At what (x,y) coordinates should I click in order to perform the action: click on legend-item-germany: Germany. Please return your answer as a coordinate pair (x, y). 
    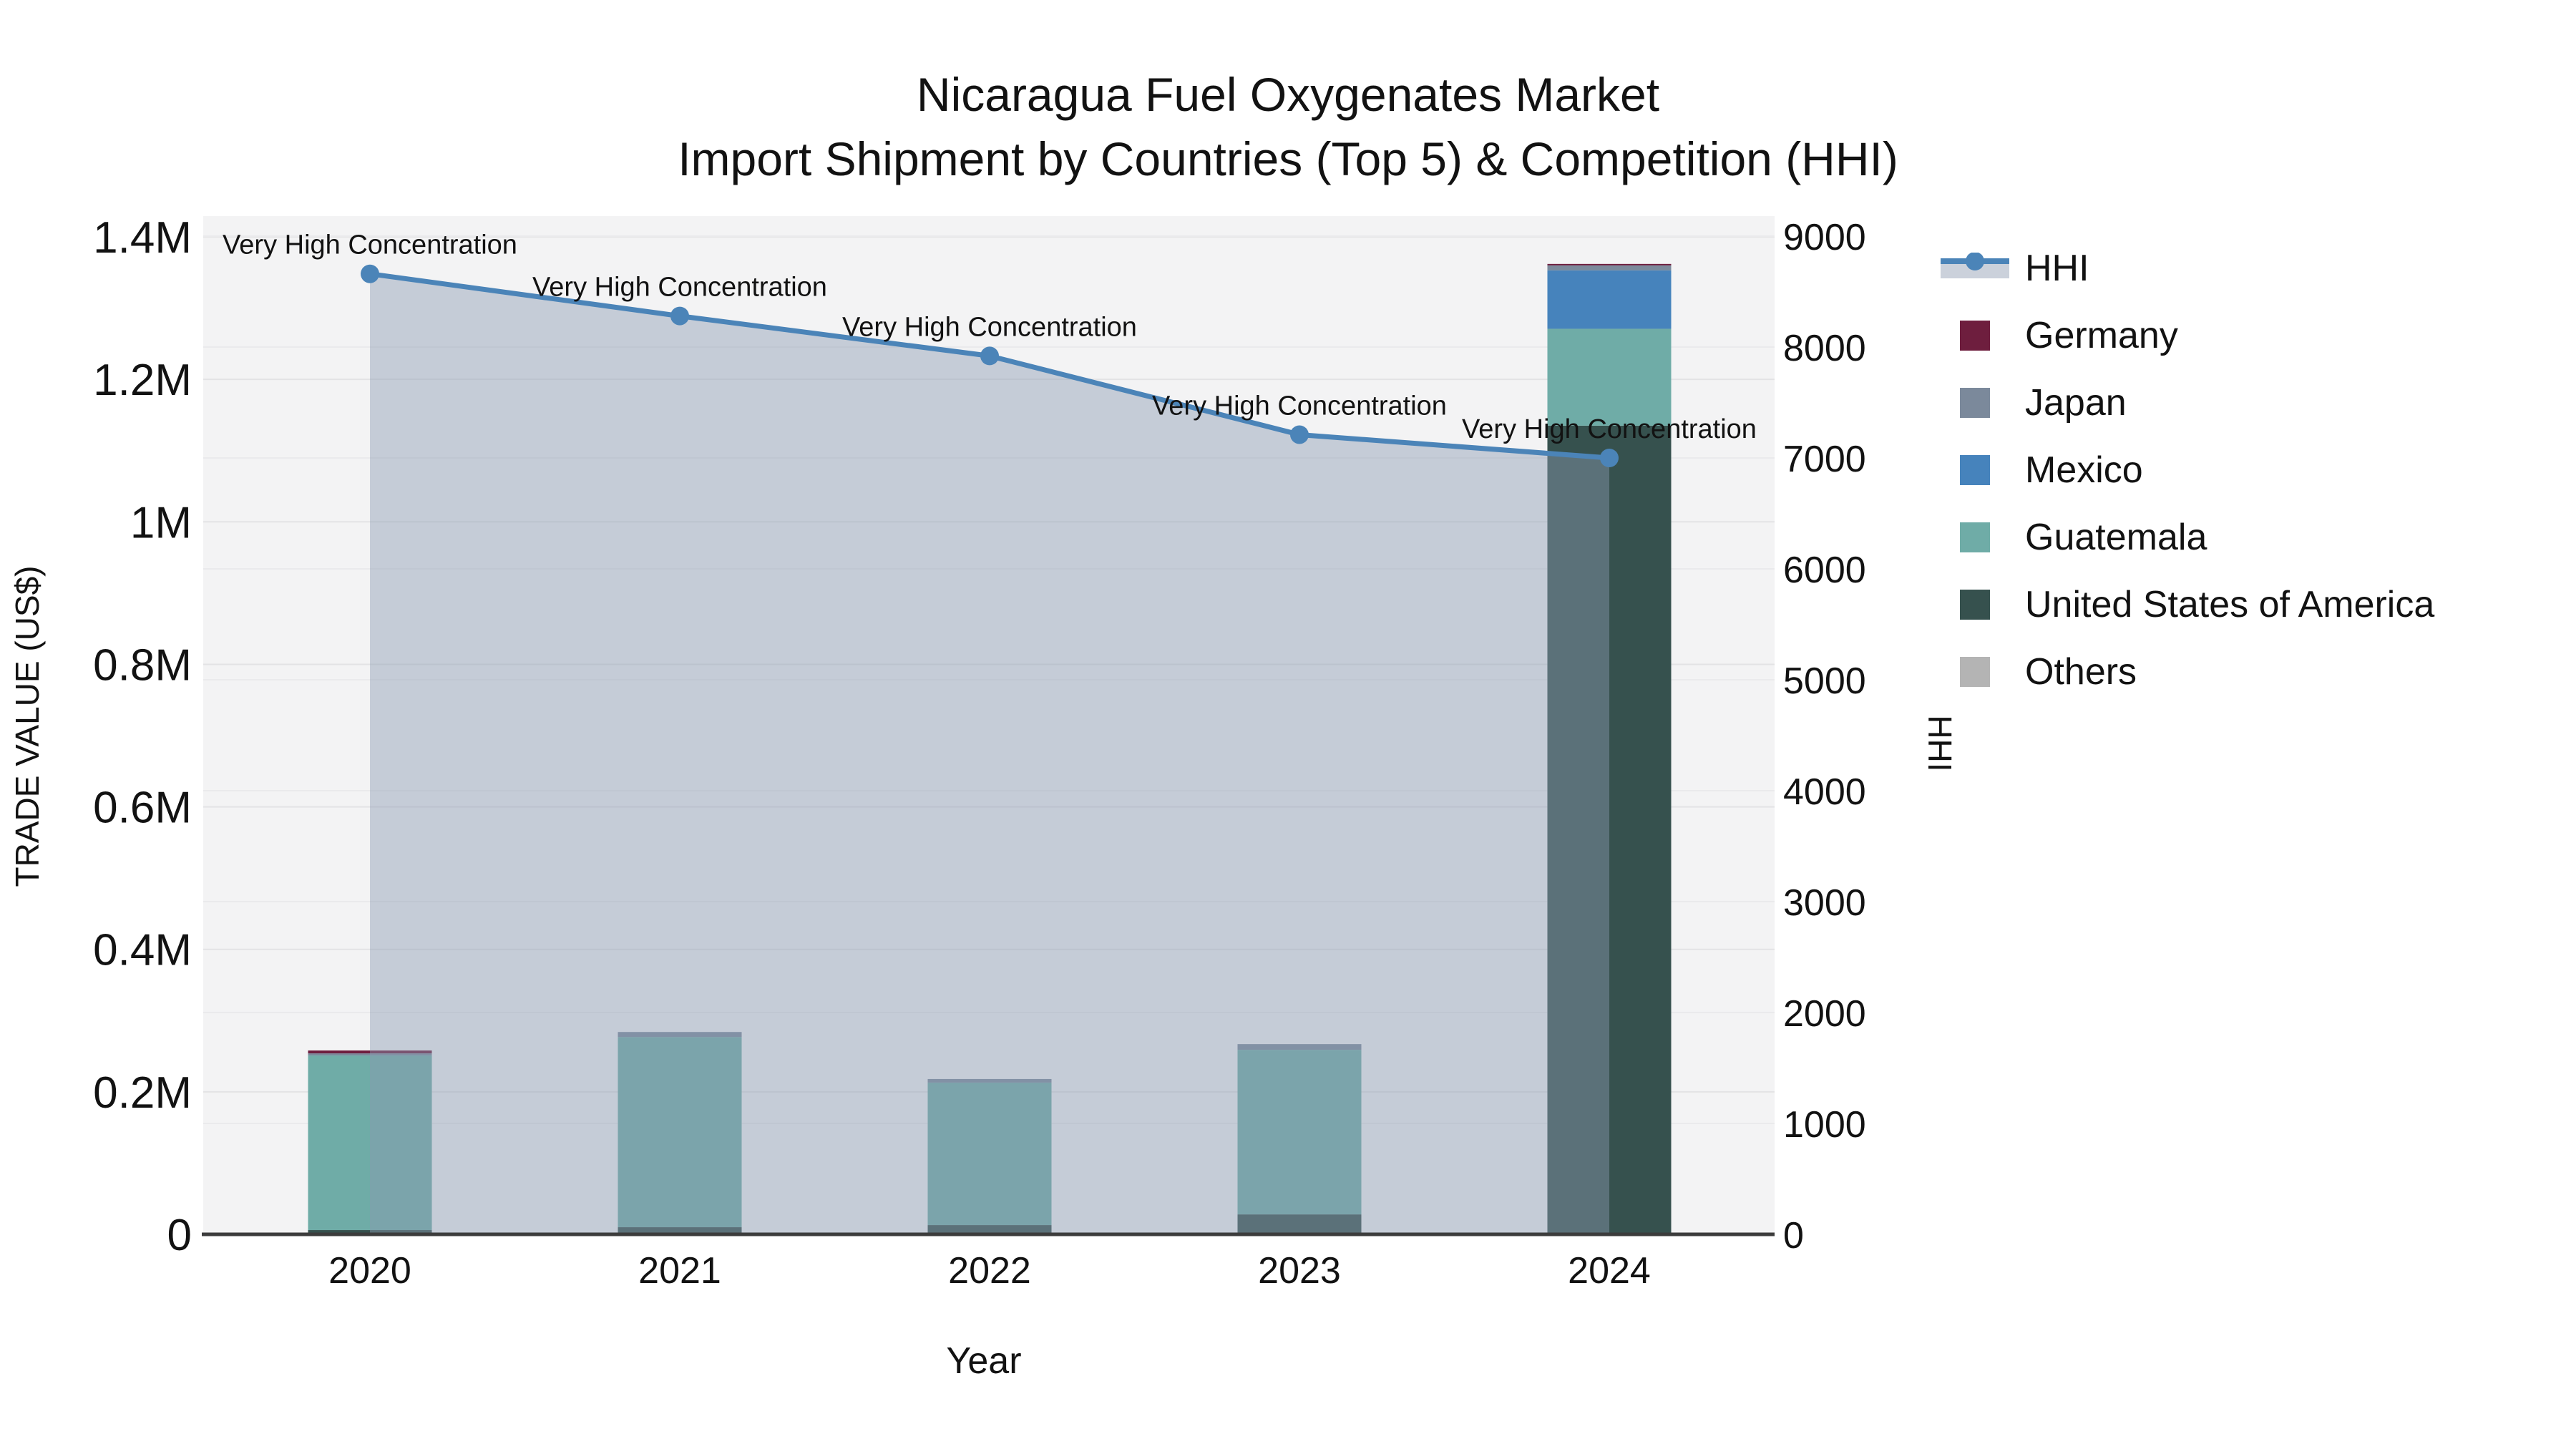
    Looking at the image, I should click on (2187, 335).